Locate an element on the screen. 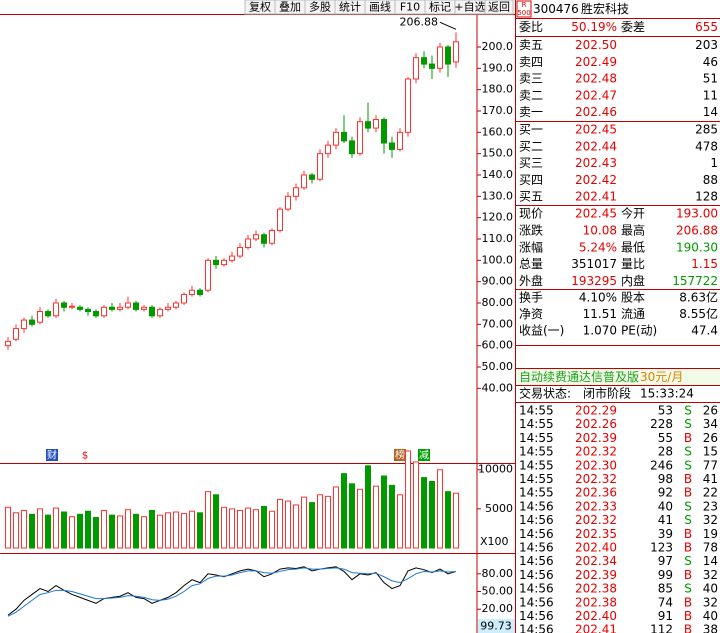 The width and height of the screenshot is (720, 633). toolbar-label: 标记 is located at coordinates (440, 7).